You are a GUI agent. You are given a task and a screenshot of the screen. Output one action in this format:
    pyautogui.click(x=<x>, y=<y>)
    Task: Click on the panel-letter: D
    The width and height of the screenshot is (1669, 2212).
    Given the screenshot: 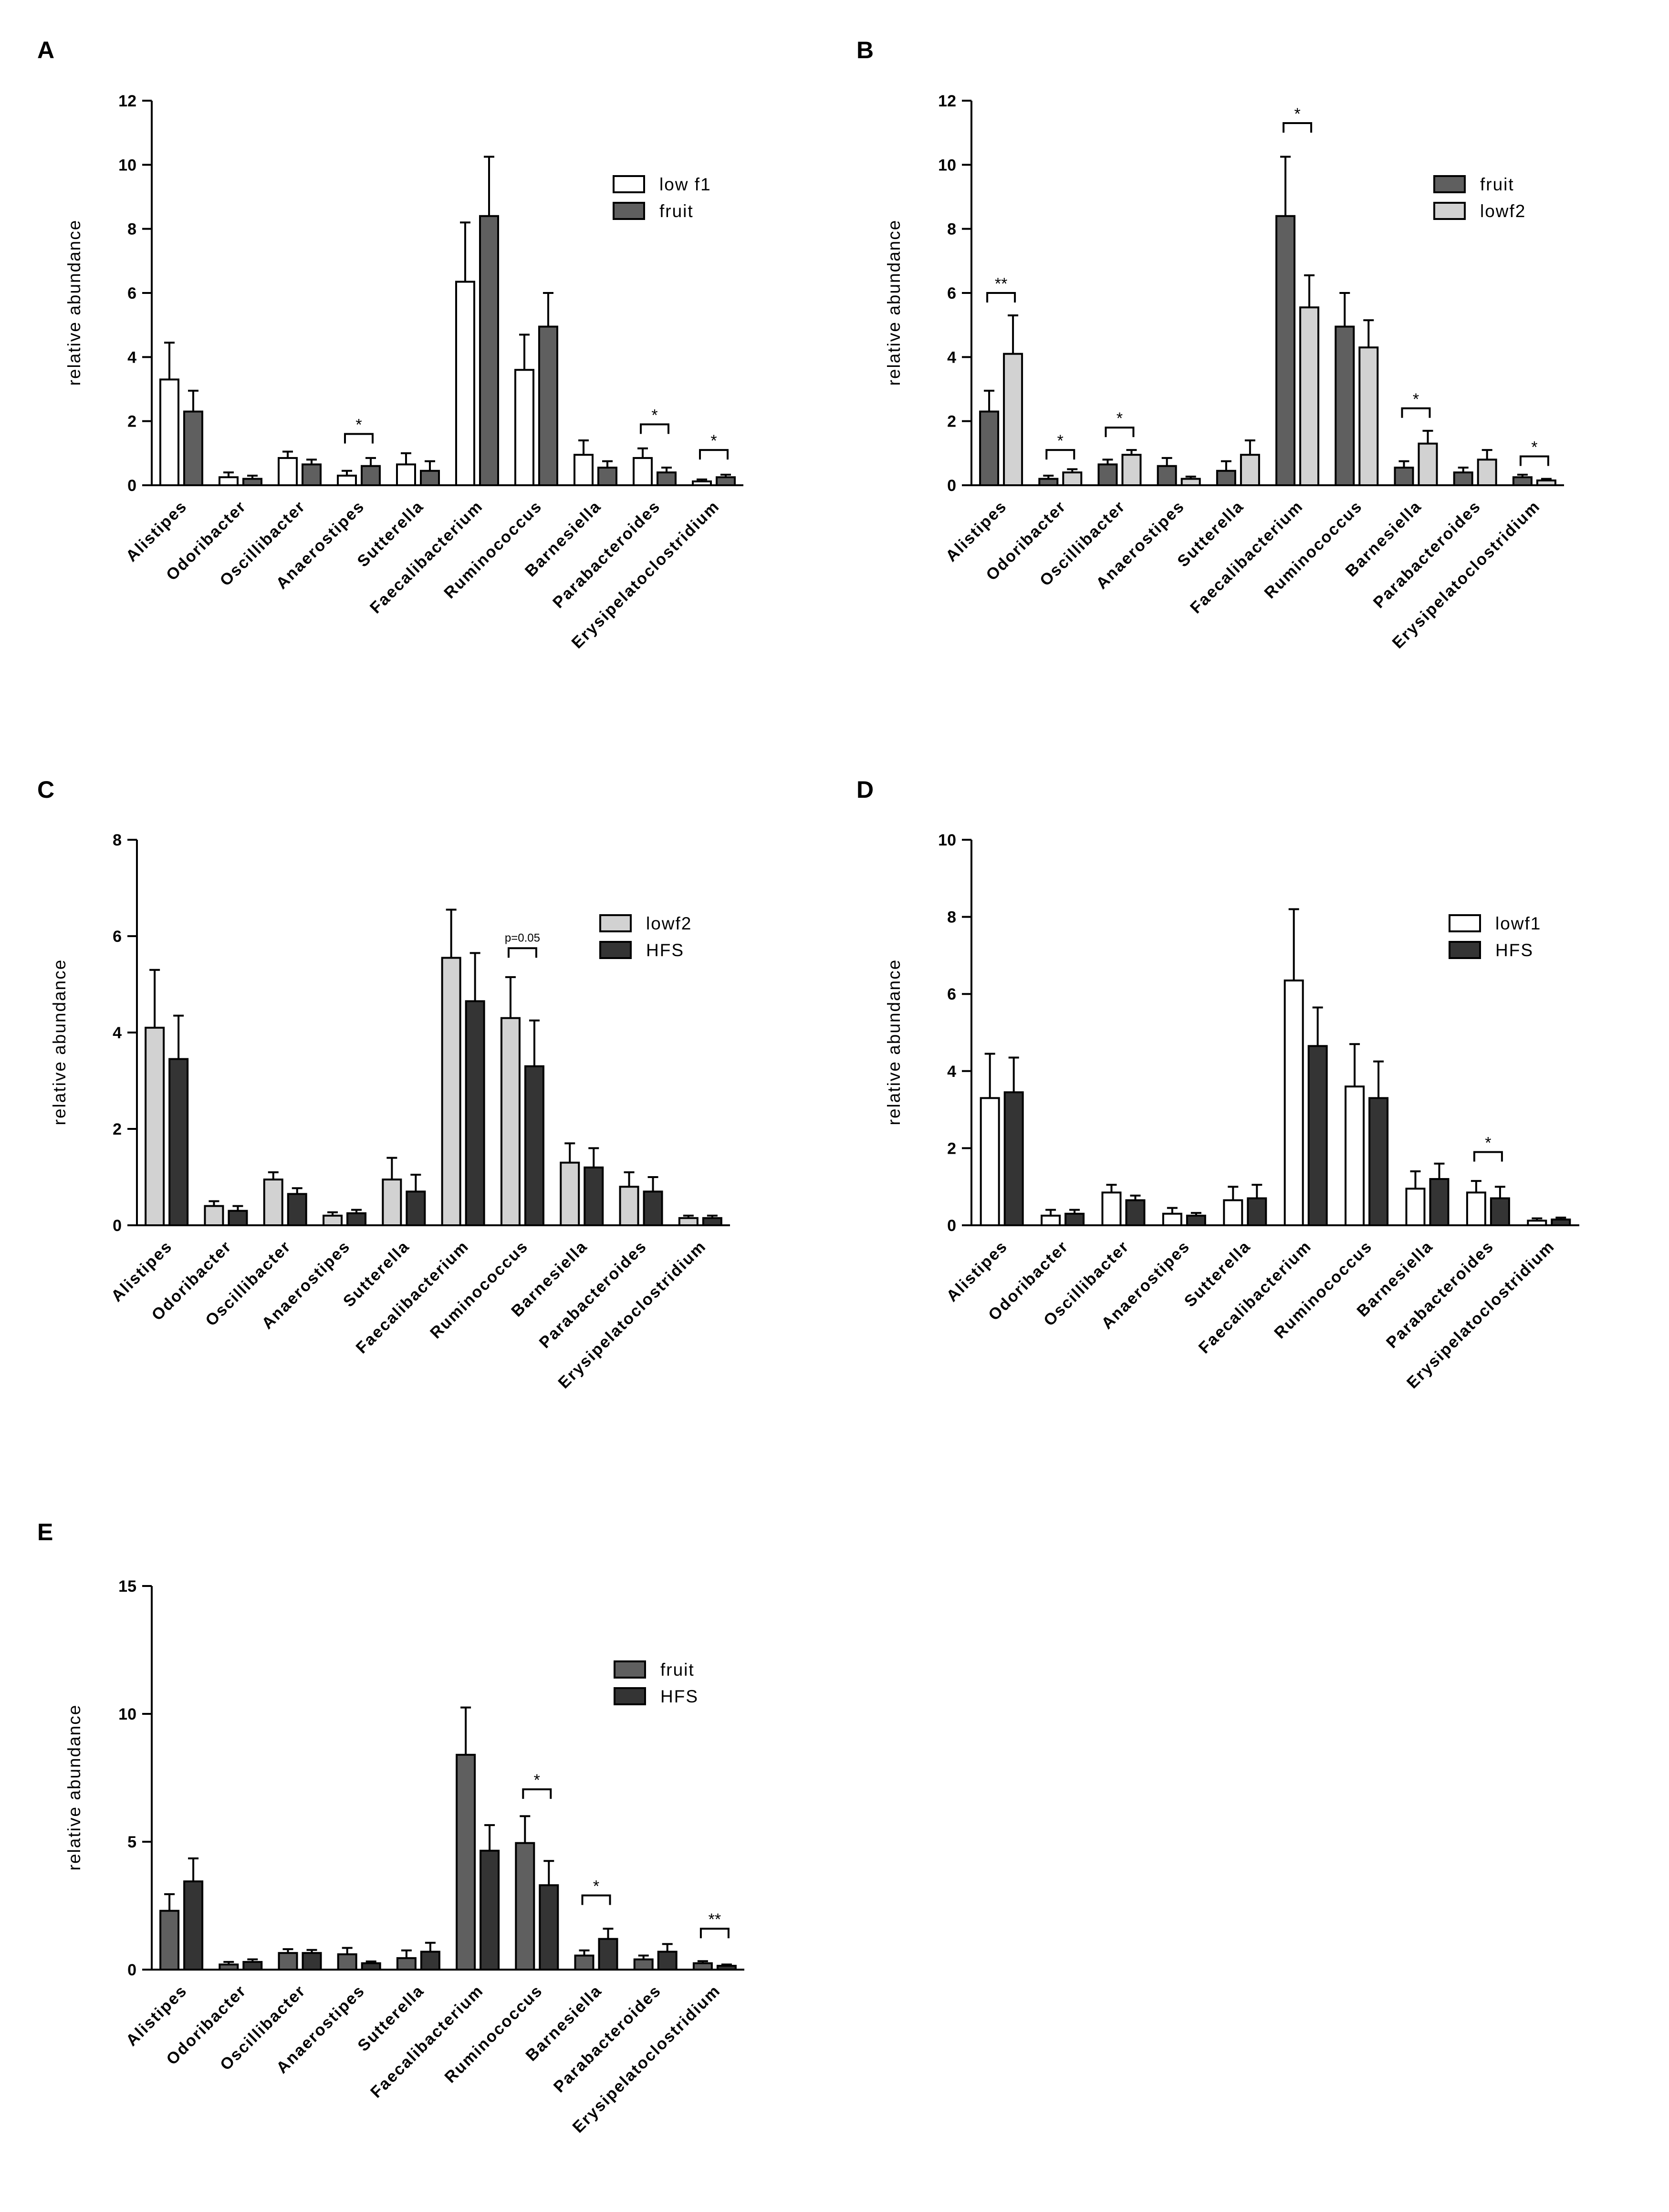 What is the action you would take?
    pyautogui.click(x=865, y=790)
    